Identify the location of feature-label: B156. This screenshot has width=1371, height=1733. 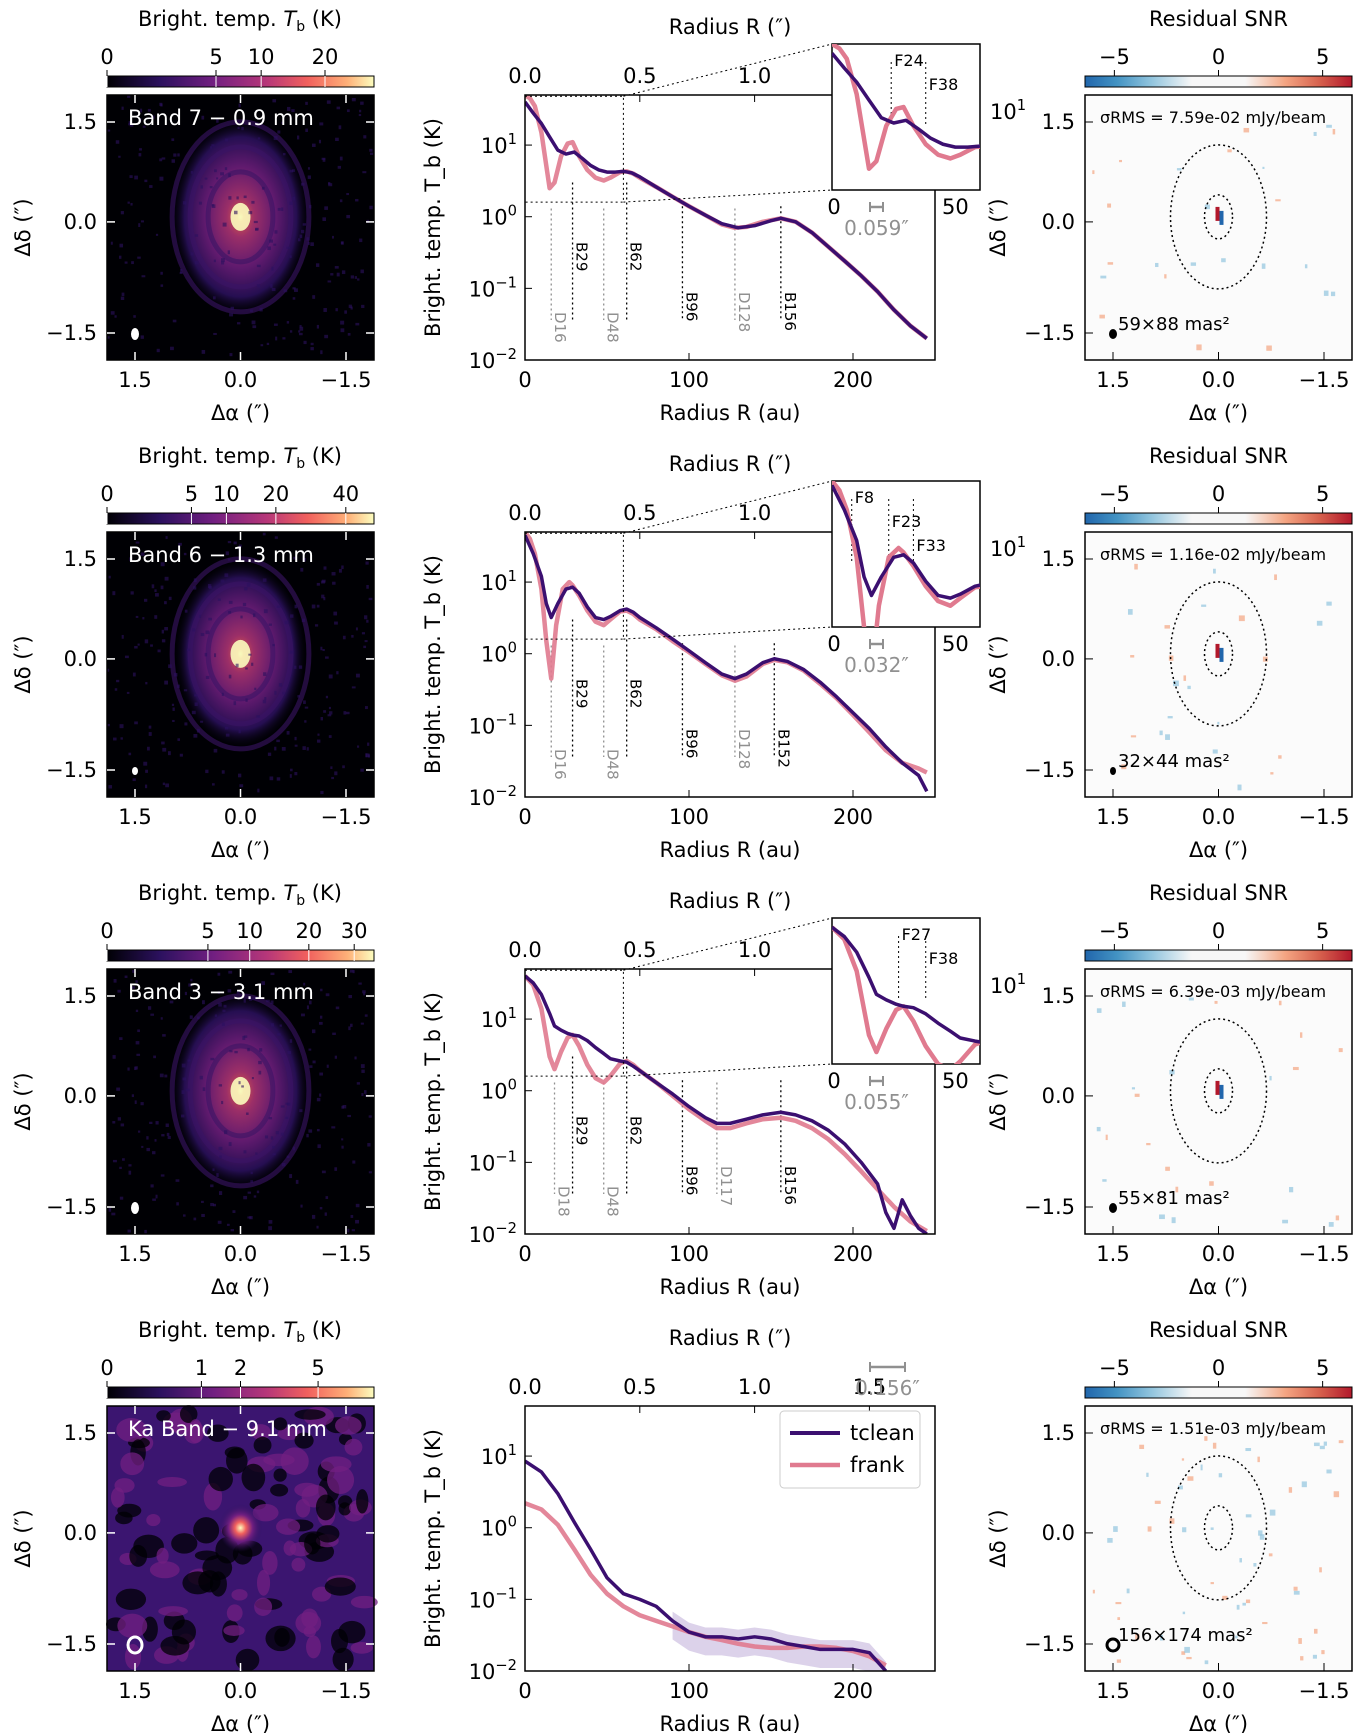
(790, 1185).